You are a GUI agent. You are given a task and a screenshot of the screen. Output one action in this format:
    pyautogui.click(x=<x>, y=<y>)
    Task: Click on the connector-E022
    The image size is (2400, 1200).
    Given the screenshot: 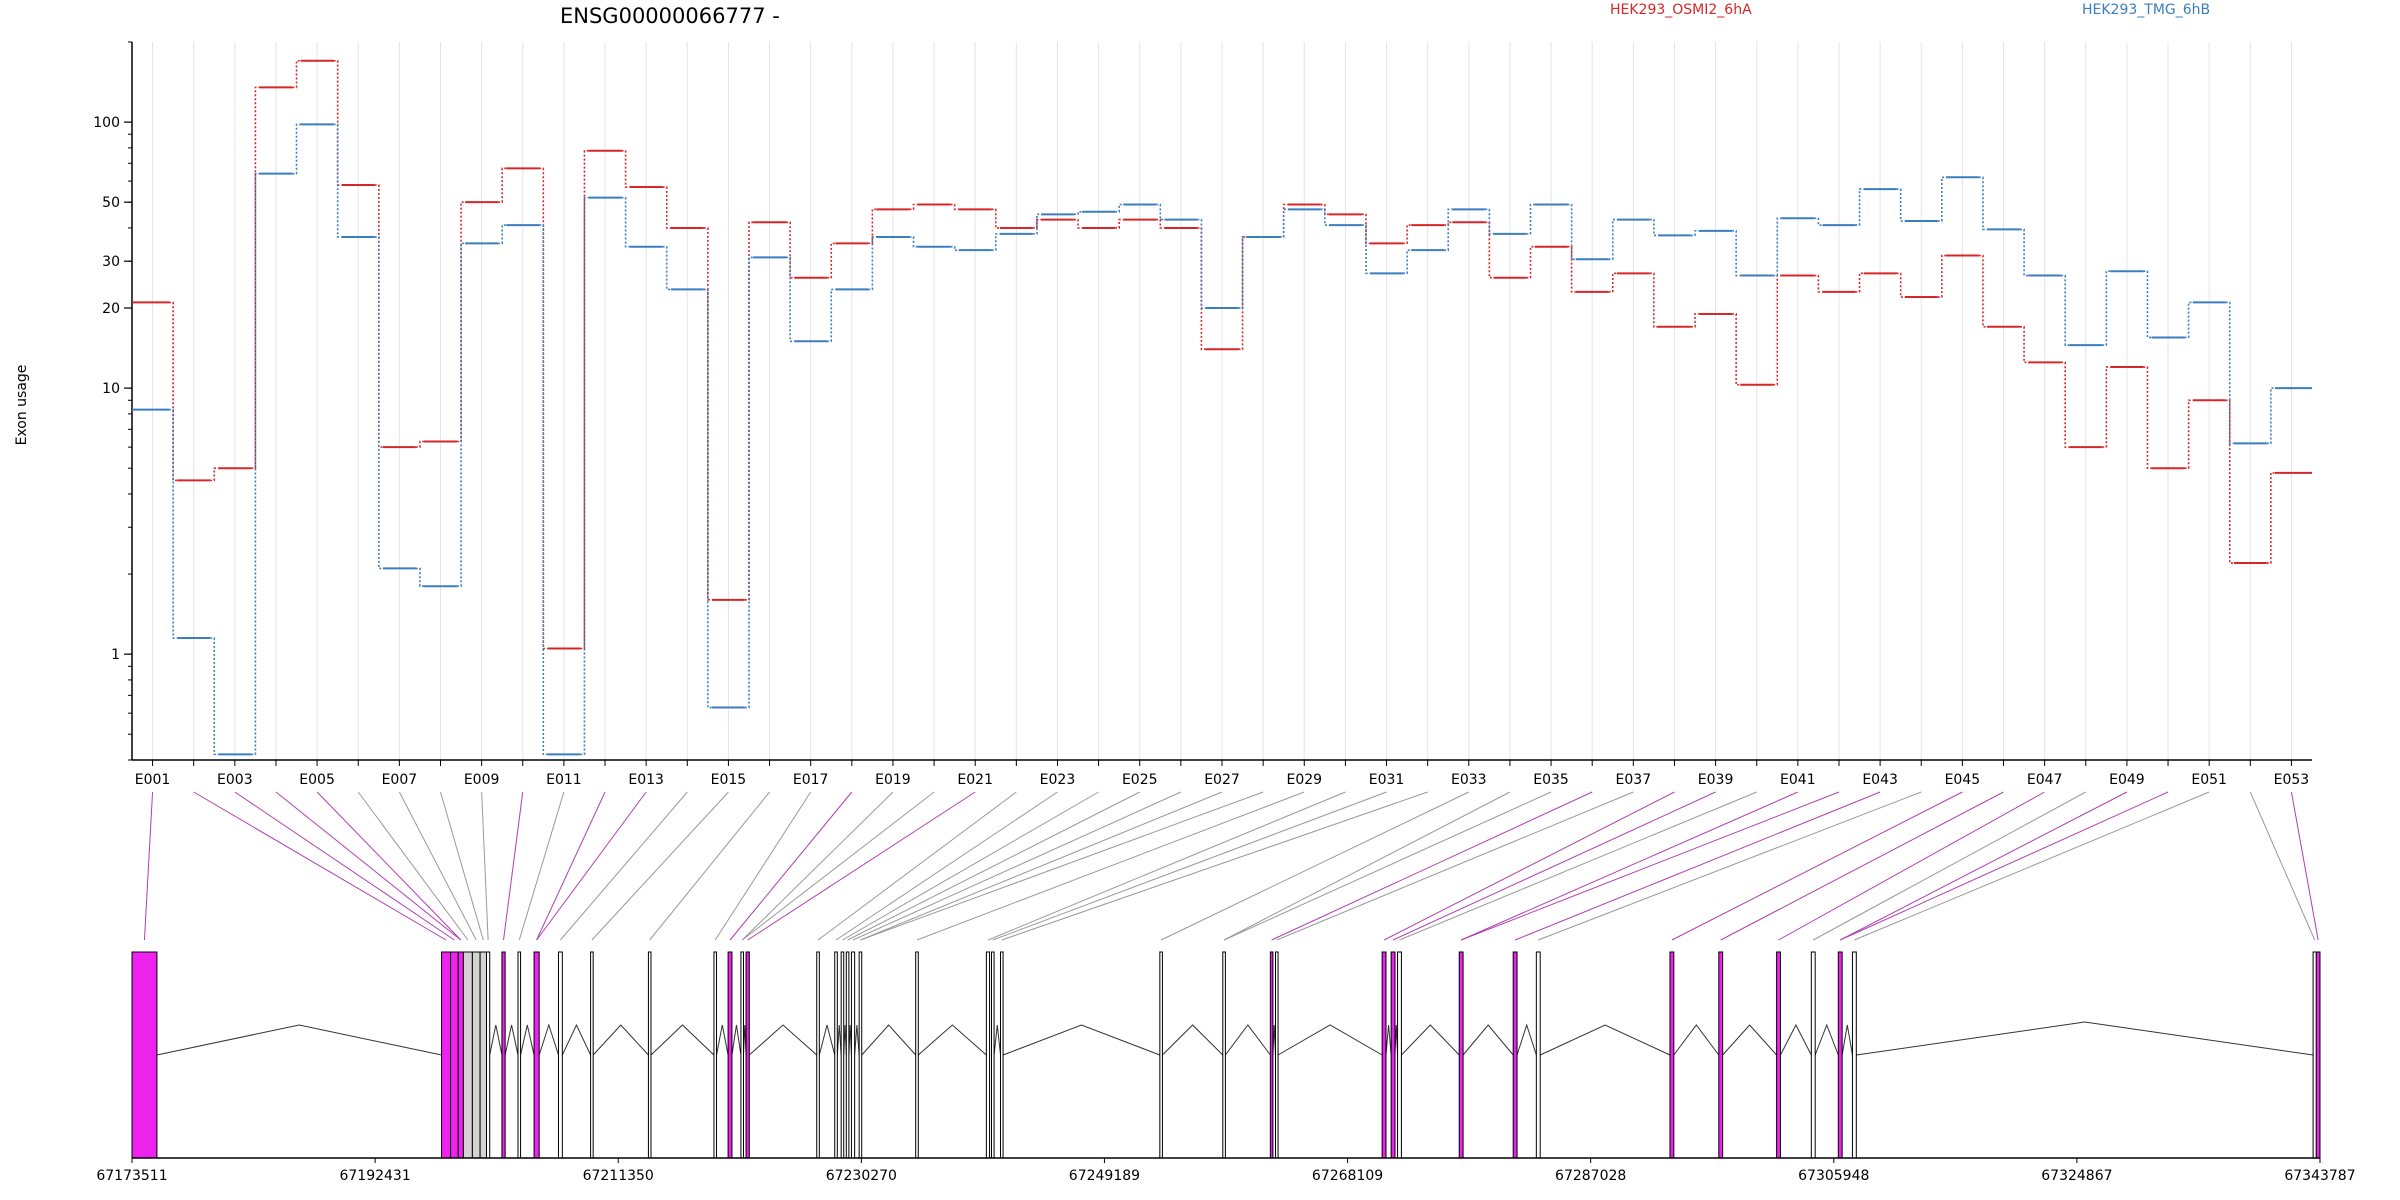 What is the action you would take?
    pyautogui.click(x=917, y=866)
    